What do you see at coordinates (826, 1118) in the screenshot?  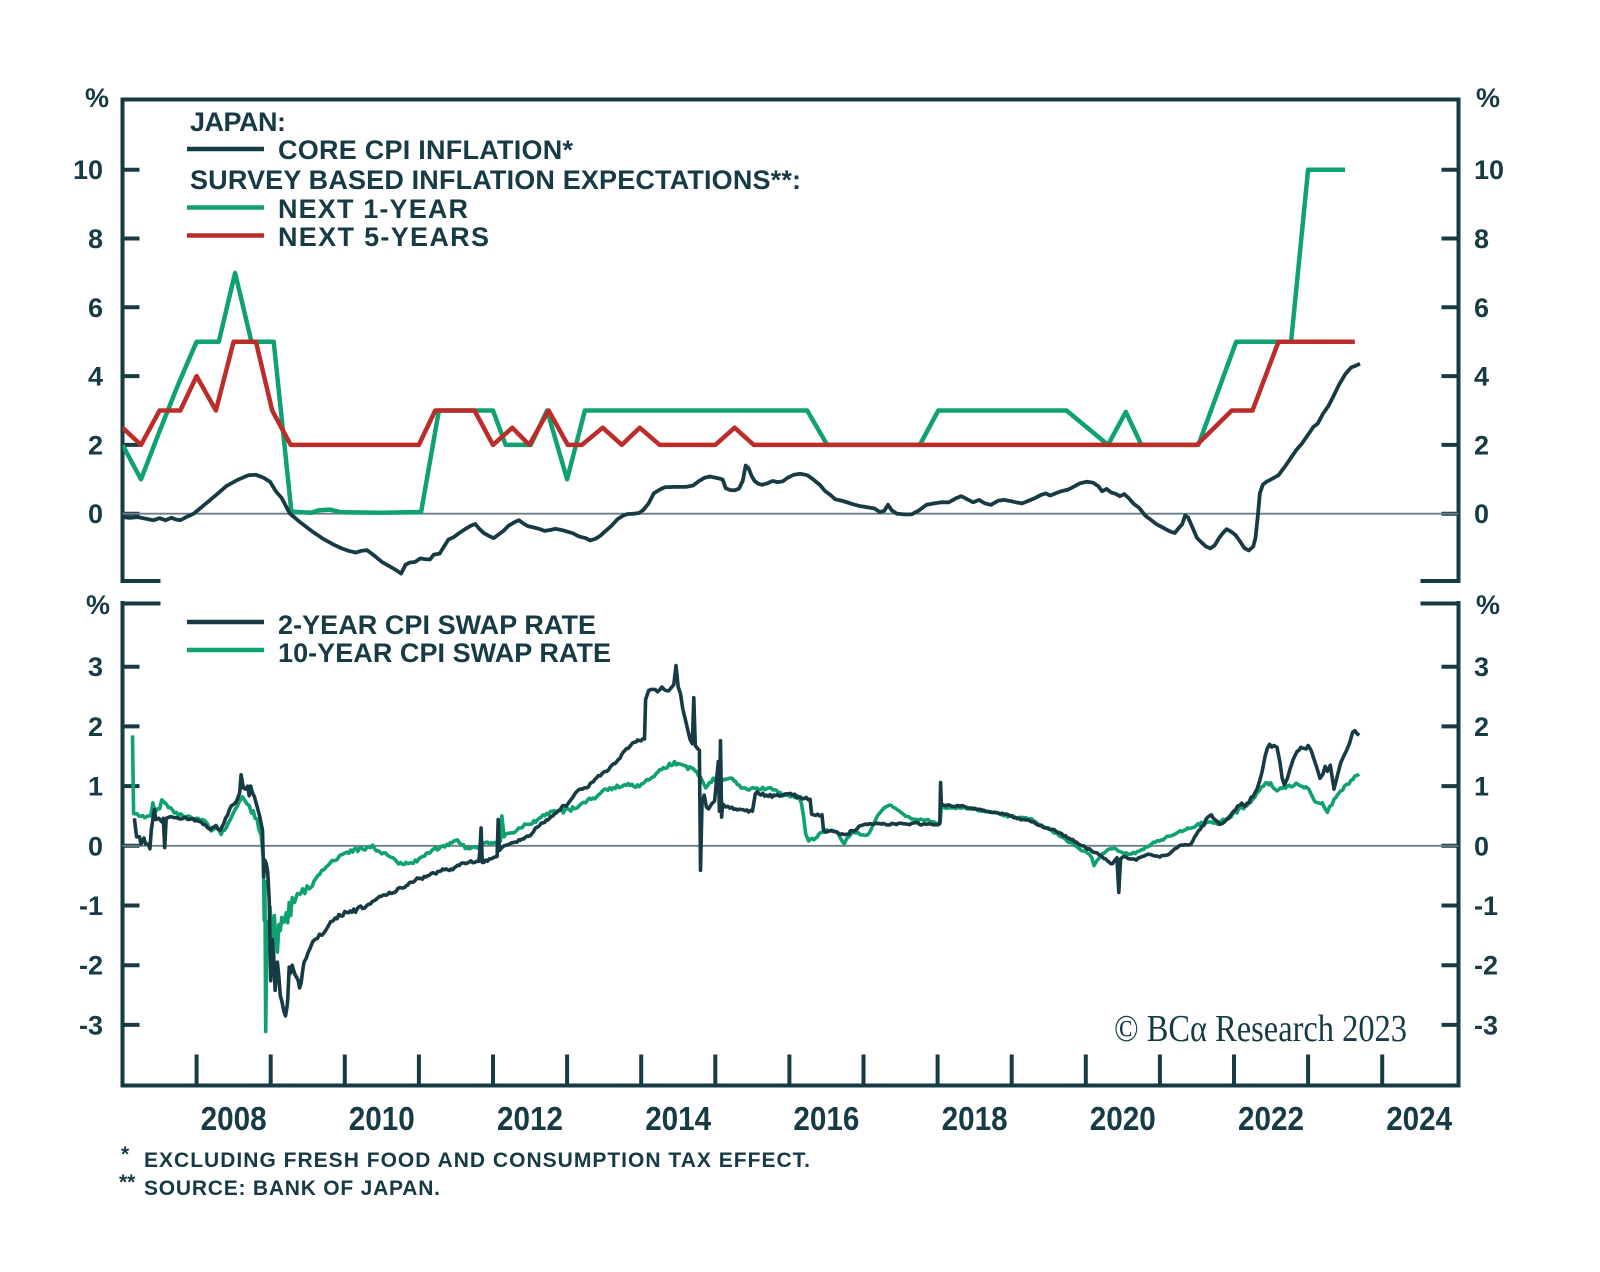 I see `svg-text: 2016` at bounding box center [826, 1118].